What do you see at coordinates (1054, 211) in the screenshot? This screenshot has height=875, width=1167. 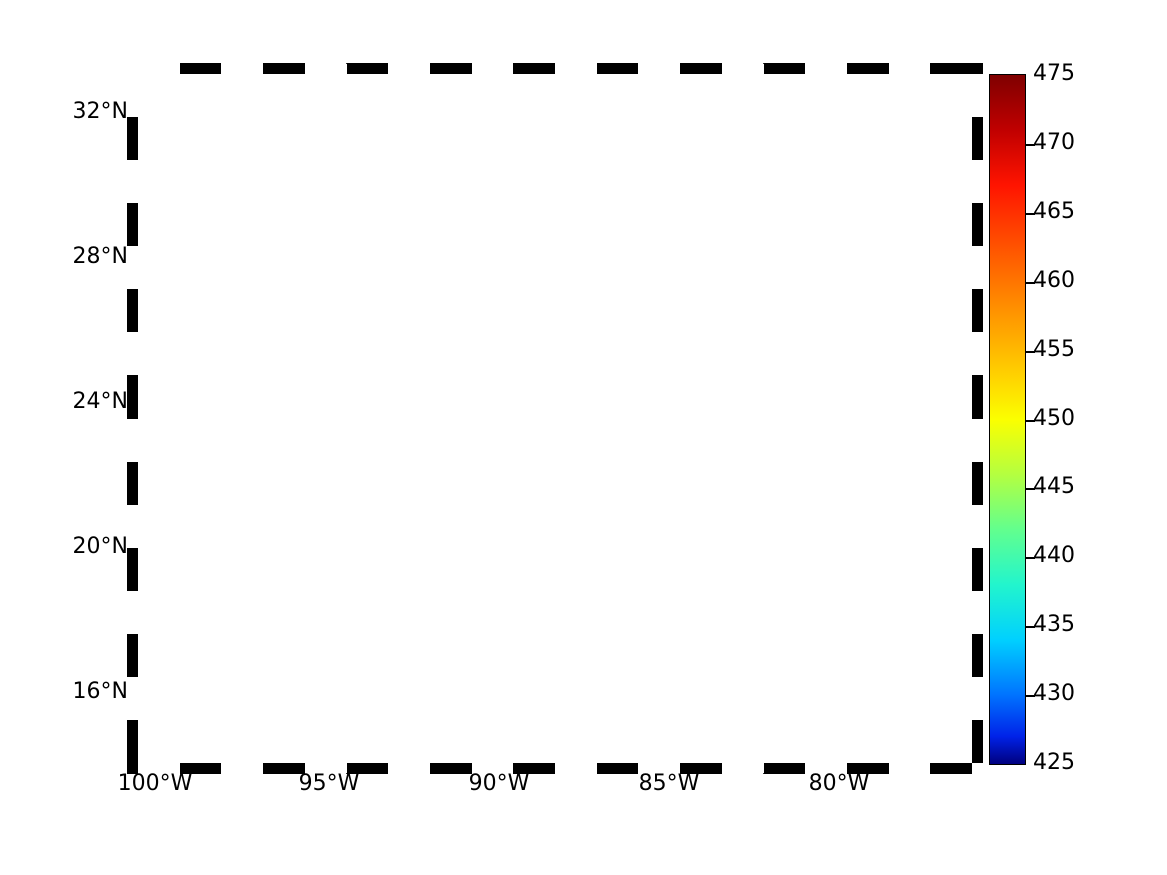 I see `colorbar-label-465: 465` at bounding box center [1054, 211].